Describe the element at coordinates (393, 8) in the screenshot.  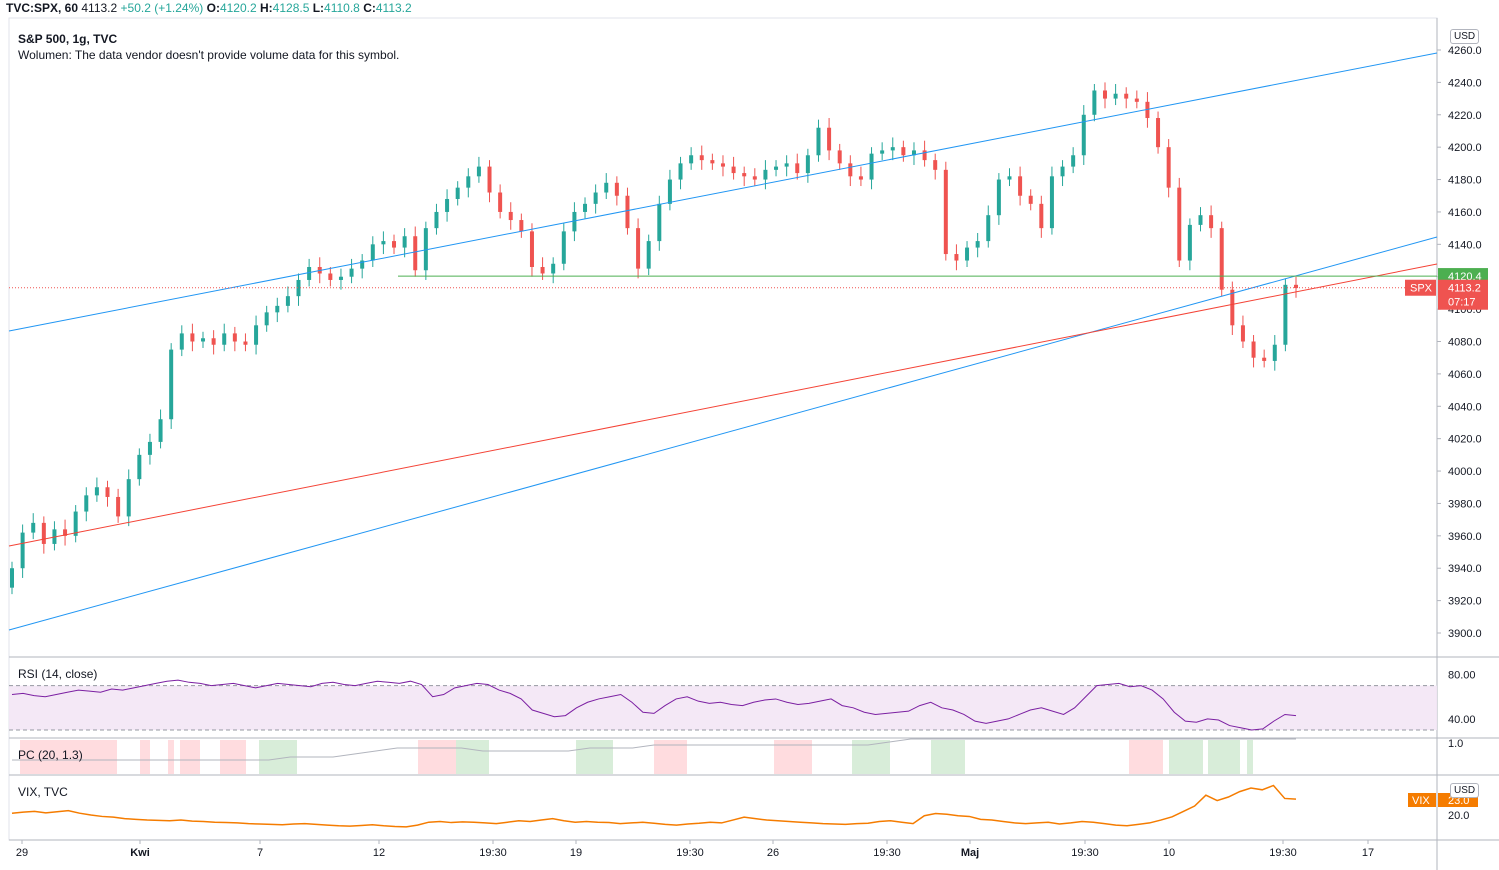
I see `close-value: 4113.2` at that location.